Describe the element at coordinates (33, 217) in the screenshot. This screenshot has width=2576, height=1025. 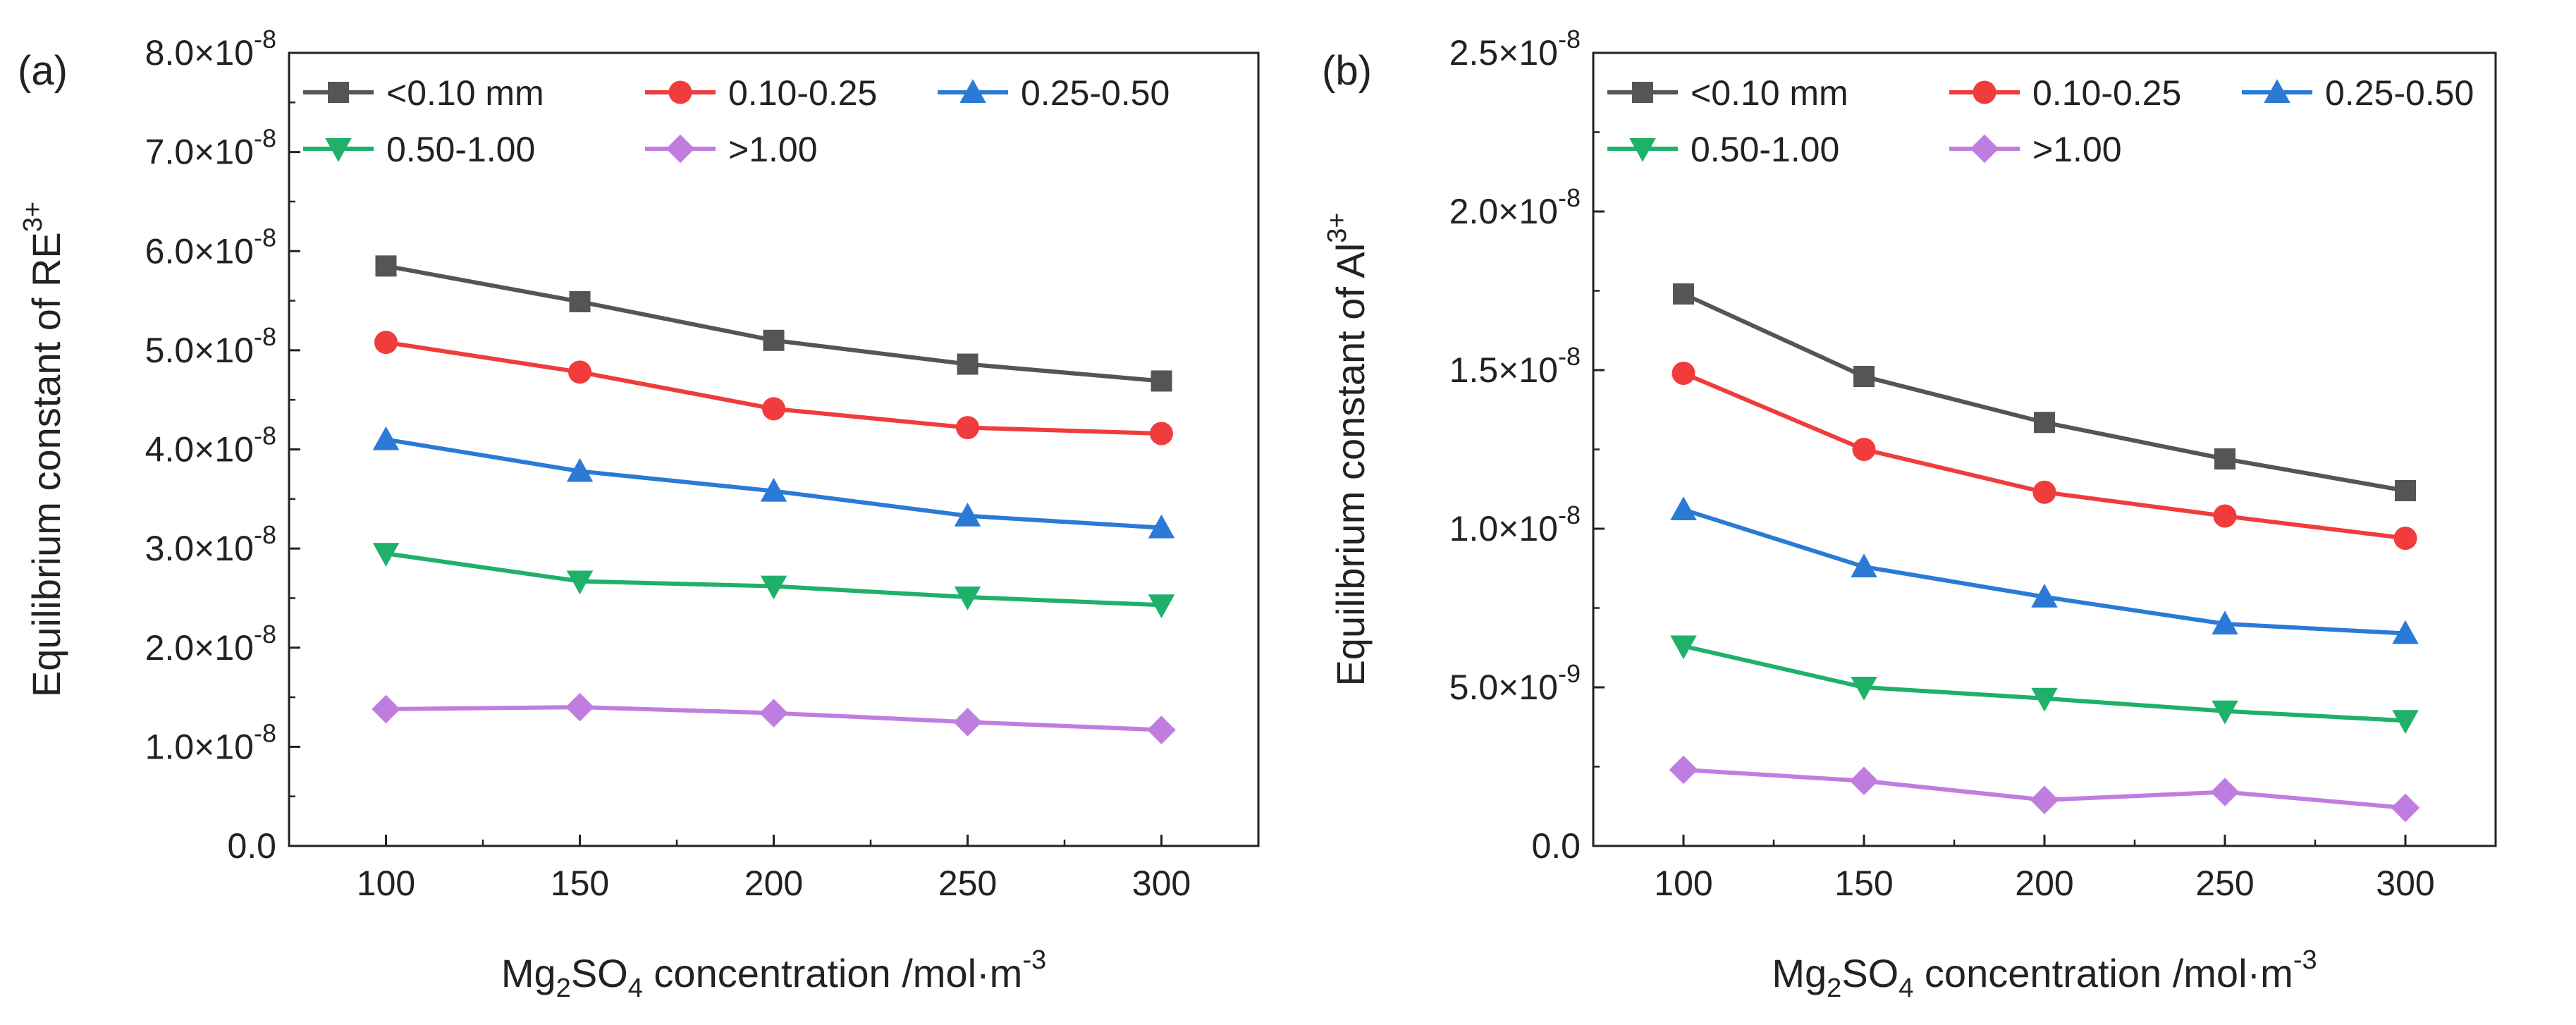
I see `y-axis-title-sup: 3+` at that location.